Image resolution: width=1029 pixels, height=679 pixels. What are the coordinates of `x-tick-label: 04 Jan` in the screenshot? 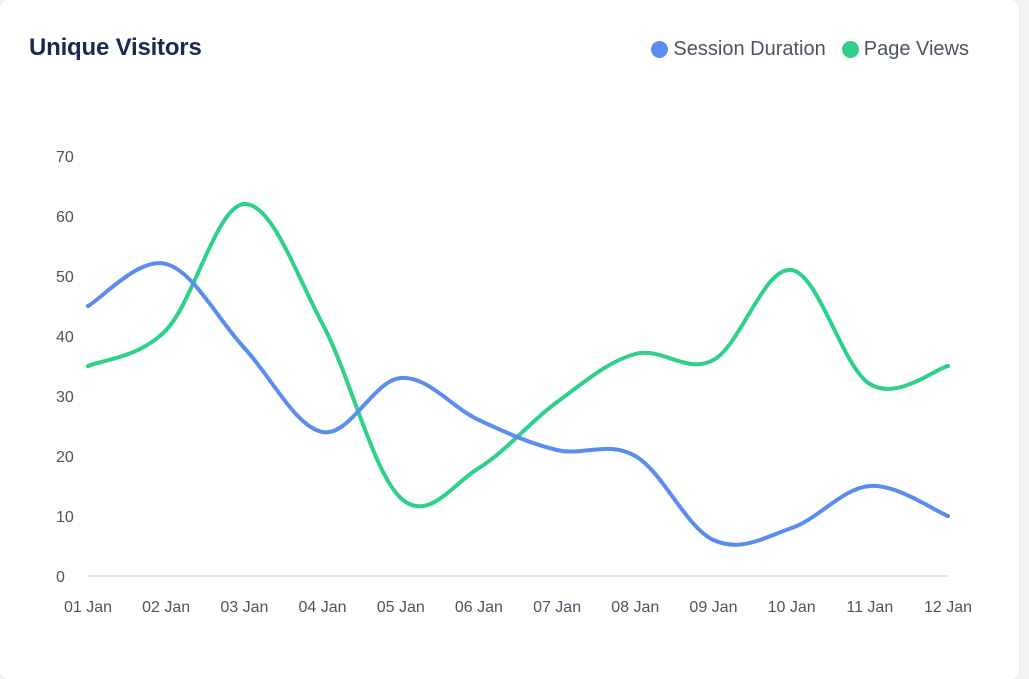 It's located at (323, 607).